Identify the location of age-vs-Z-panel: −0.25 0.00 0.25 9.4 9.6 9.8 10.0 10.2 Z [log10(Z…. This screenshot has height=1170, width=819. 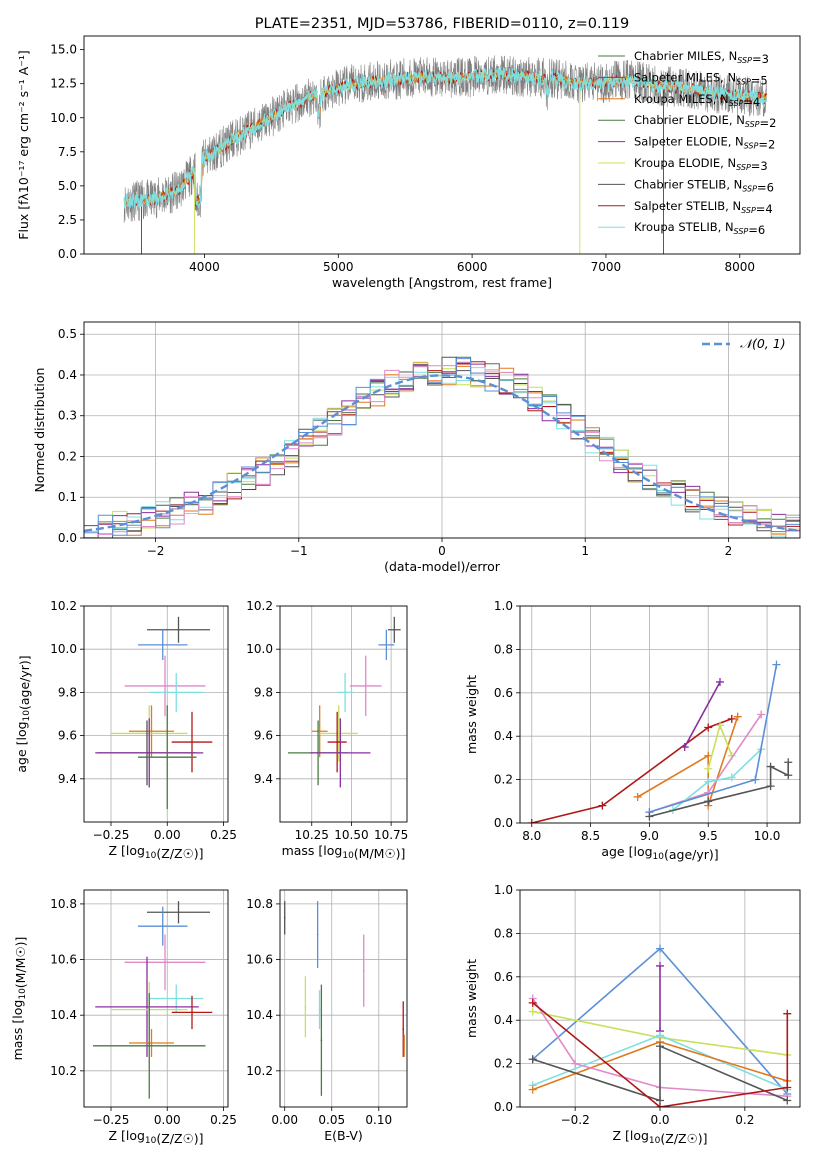
(125, 730).